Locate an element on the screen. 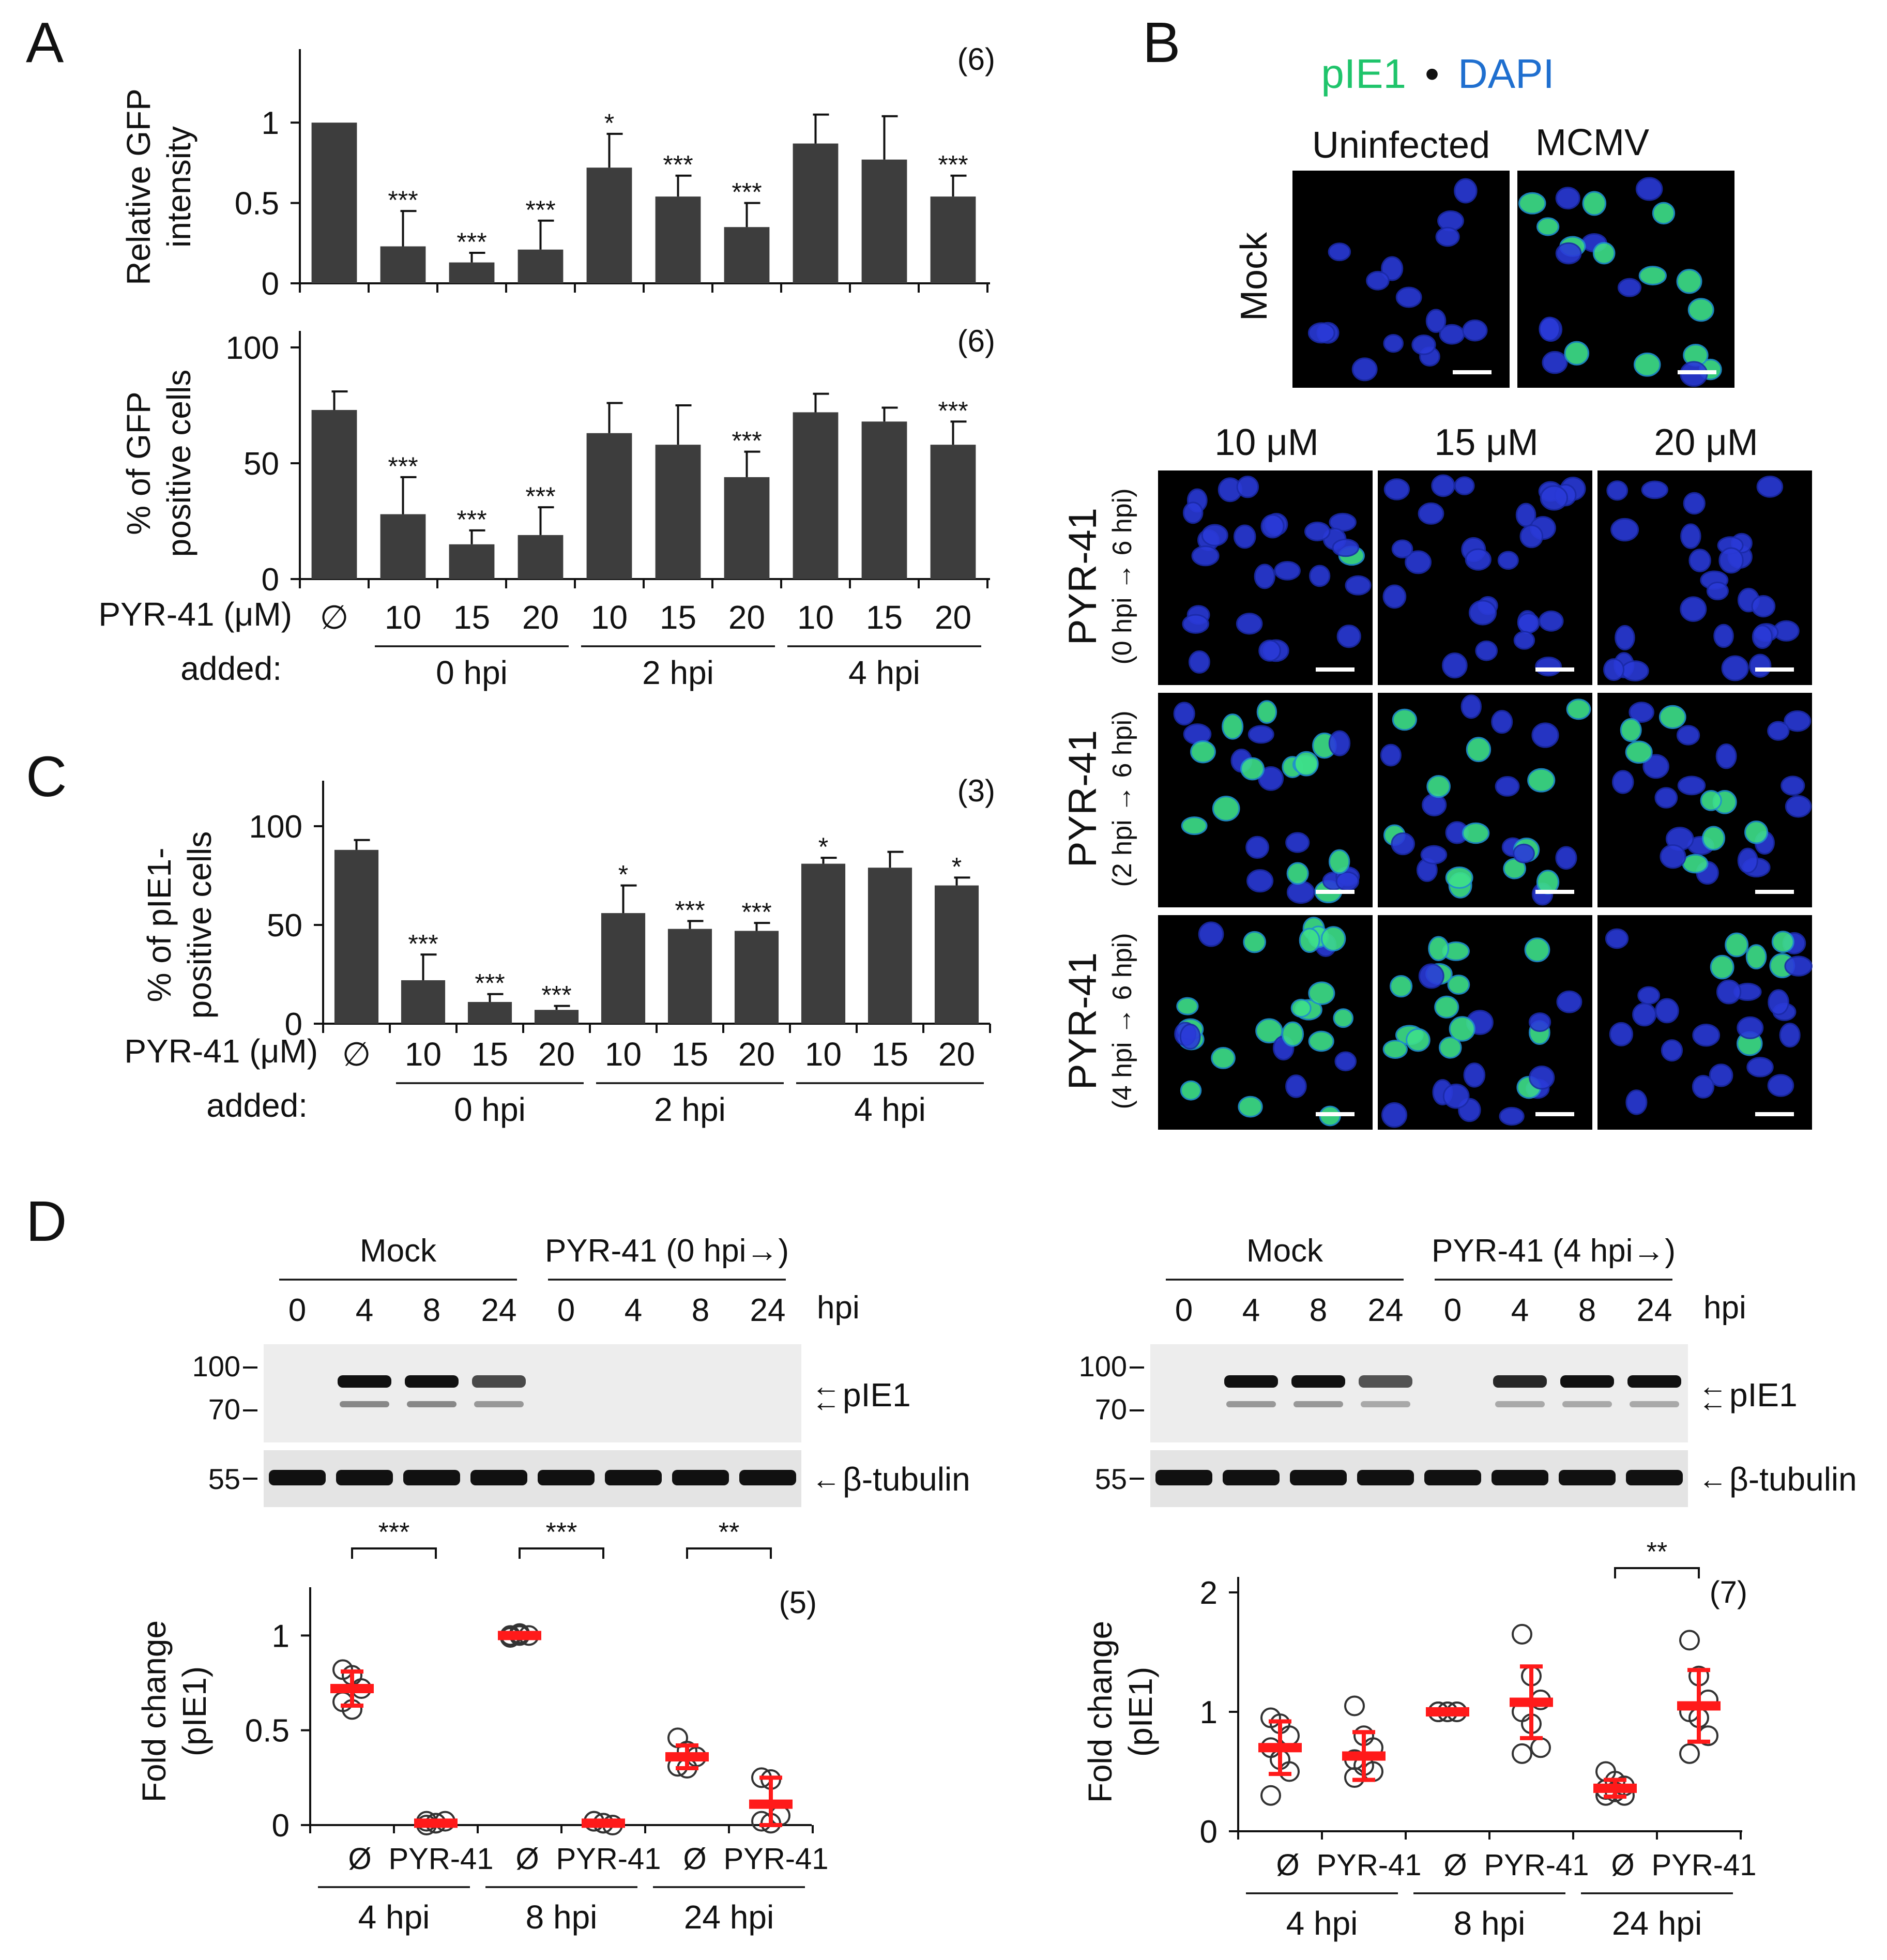 The height and width of the screenshot is (1960, 1887). lane-label: 8 is located at coordinates (432, 1310).